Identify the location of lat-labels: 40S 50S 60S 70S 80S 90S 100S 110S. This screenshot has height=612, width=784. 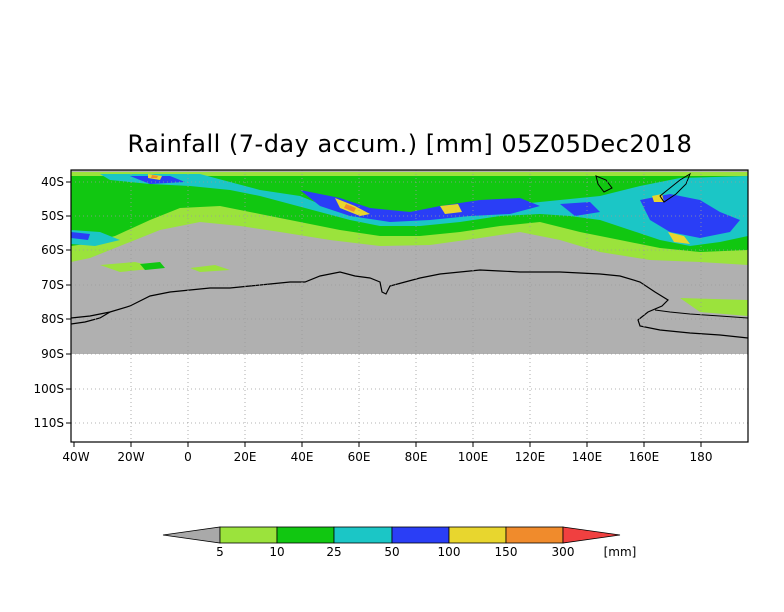
(48, 302).